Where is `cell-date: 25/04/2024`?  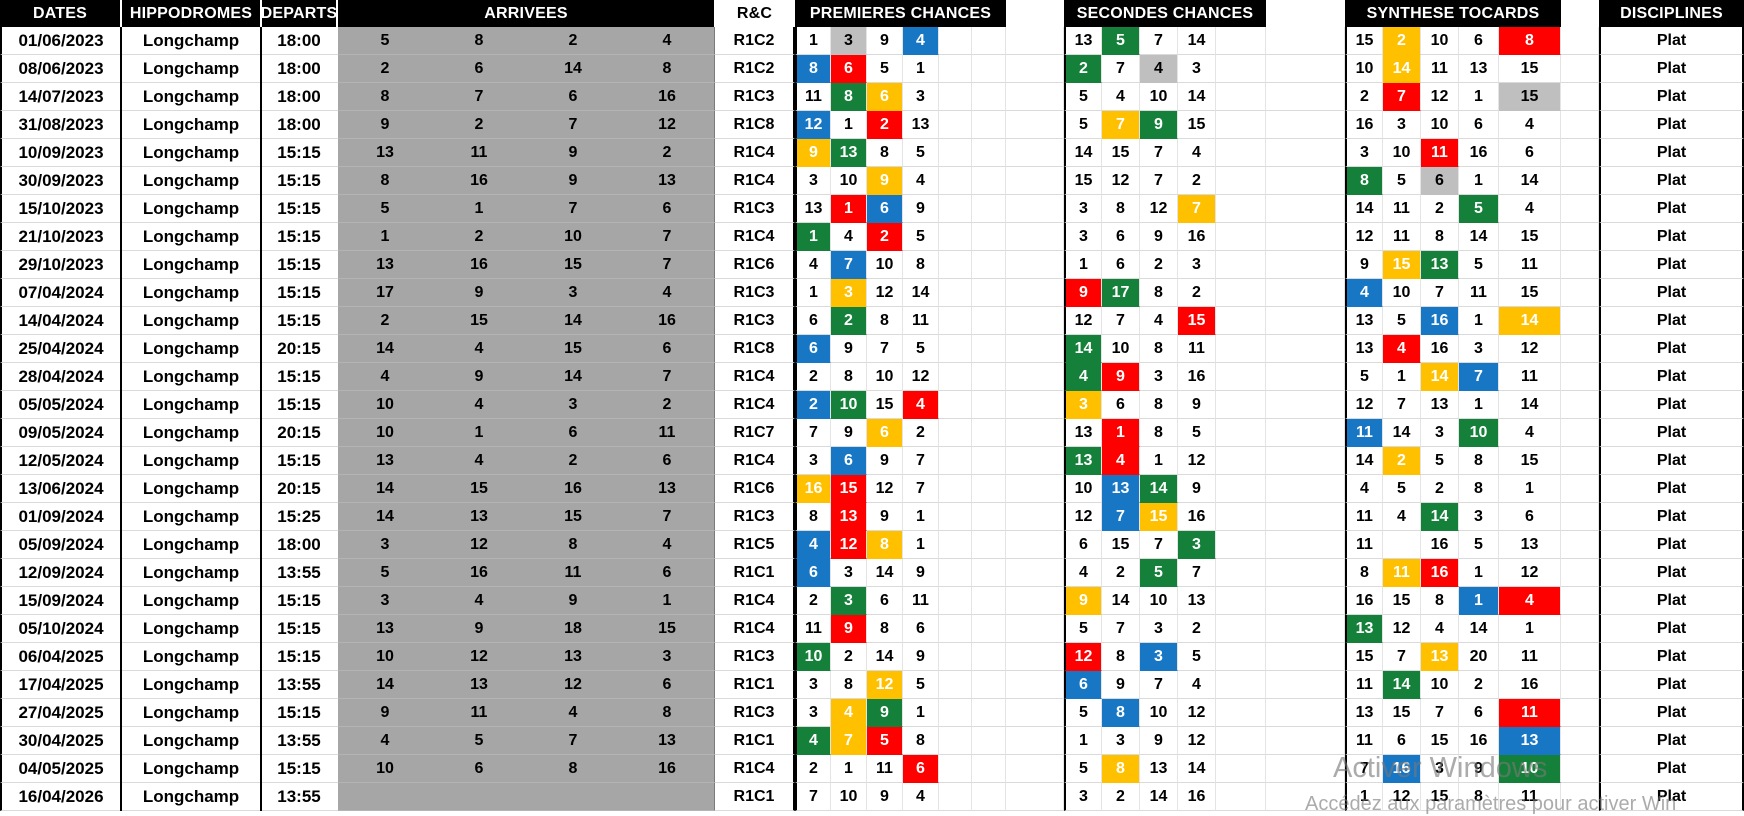
cell-date: 25/04/2024 is located at coordinates (60, 349).